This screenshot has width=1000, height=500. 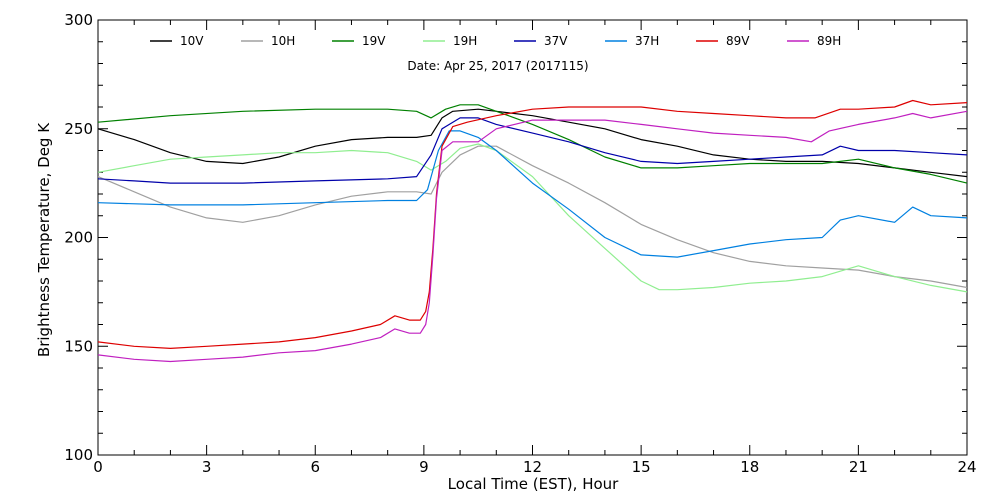 What do you see at coordinates (966, 467) in the screenshot?
I see `x-tick-label: 24` at bounding box center [966, 467].